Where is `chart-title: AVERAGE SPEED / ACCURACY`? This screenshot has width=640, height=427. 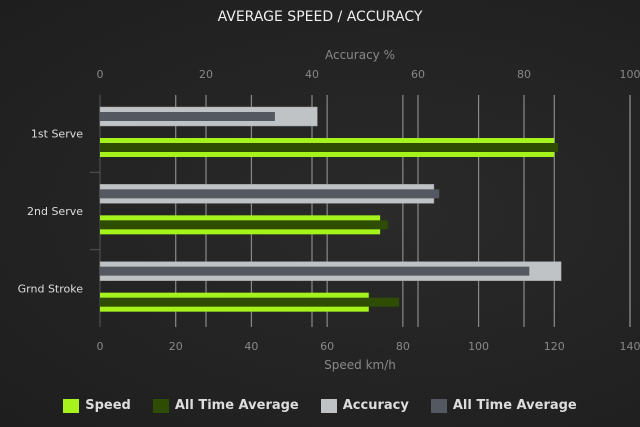
chart-title: AVERAGE SPEED / ACCURACY is located at coordinates (320, 17).